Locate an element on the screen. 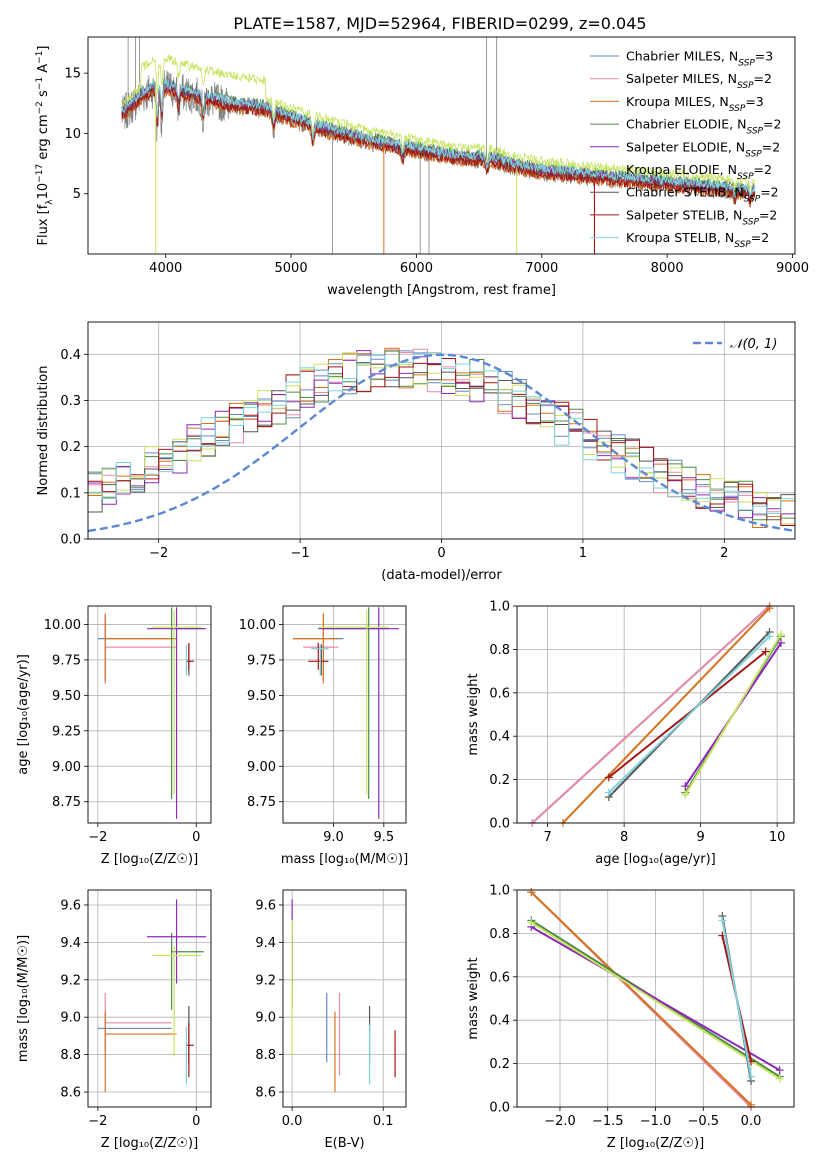 The height and width of the screenshot is (1170, 819). legend-entry-salpeter_elodie: Salpeter ELODIE, NSSP=2 is located at coordinates (703, 149).